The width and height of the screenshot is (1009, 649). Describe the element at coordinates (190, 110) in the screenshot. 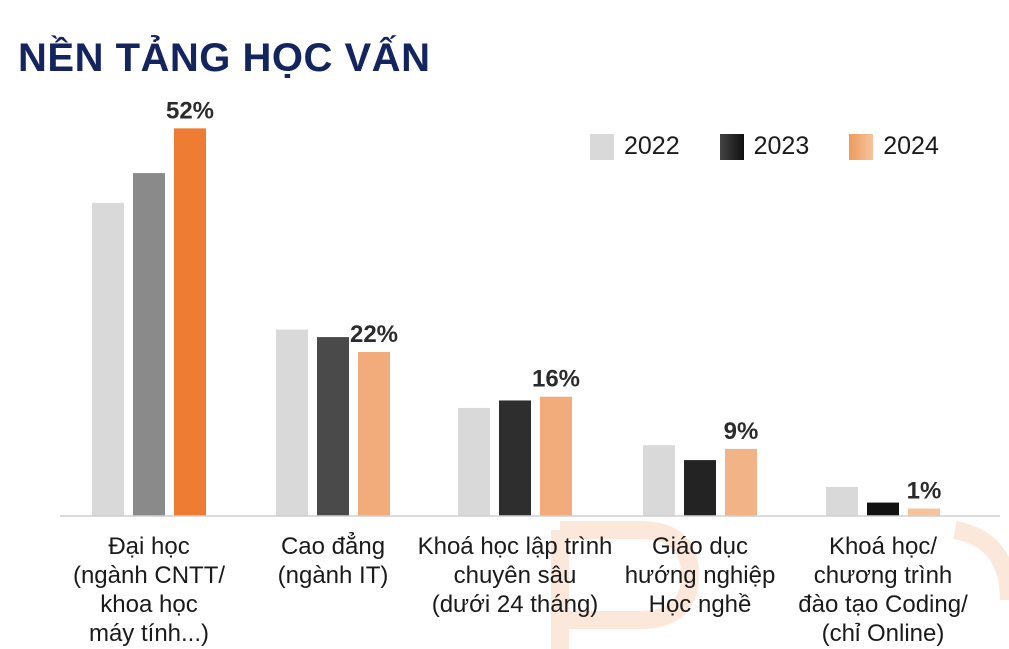

I see `data-label-2024-0: 52%` at that location.